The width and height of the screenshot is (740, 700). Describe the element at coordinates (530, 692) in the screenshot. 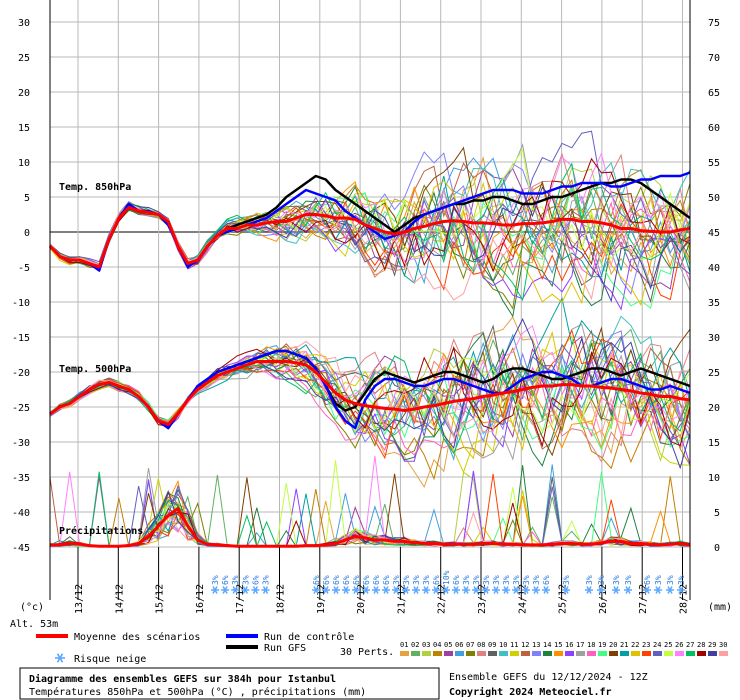

I see `copyright: Copyright 2024 Meteociel.fr` at that location.